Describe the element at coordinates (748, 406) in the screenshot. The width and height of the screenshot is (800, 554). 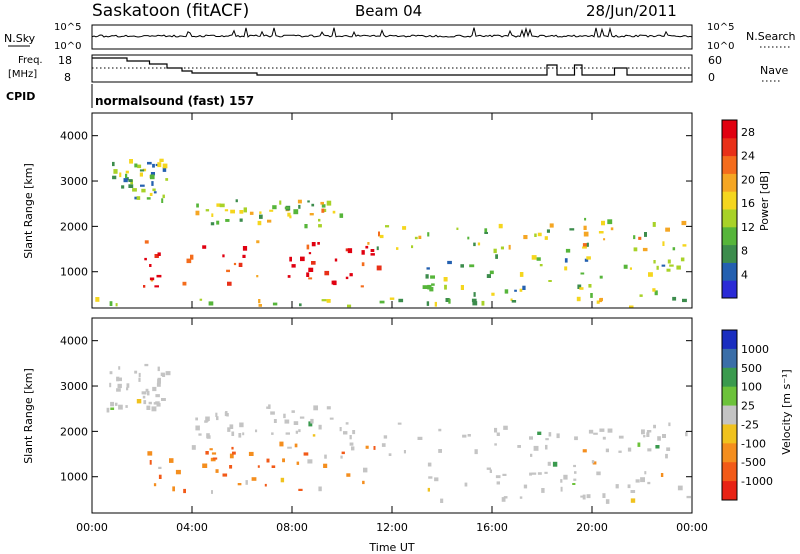
I see `velocity-colorbar-tick: 25` at that location.